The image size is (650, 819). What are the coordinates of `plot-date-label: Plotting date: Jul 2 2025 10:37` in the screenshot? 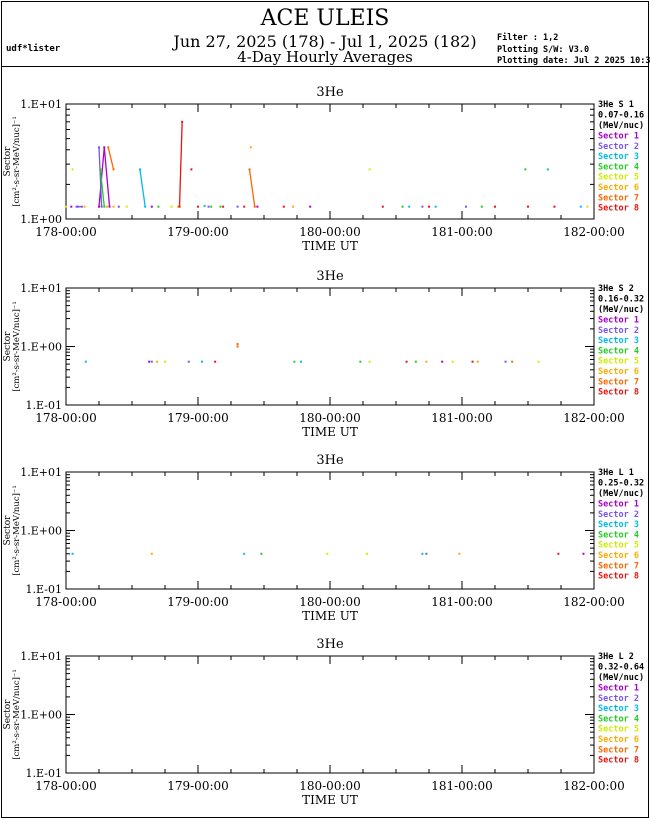 It's located at (573, 61).